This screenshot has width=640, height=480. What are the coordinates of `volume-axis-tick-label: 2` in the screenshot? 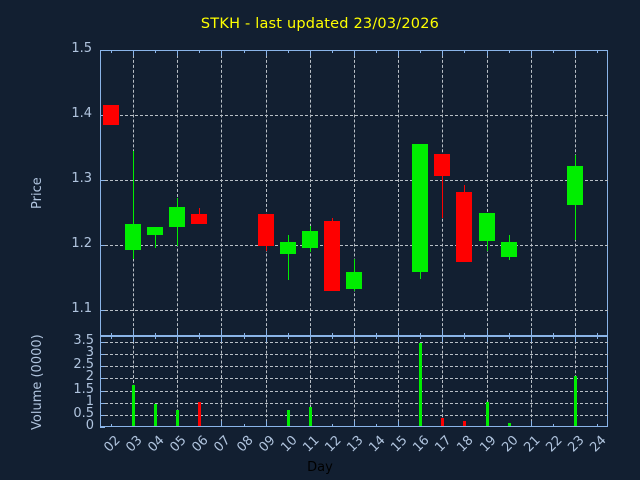 It's located at (89, 377).